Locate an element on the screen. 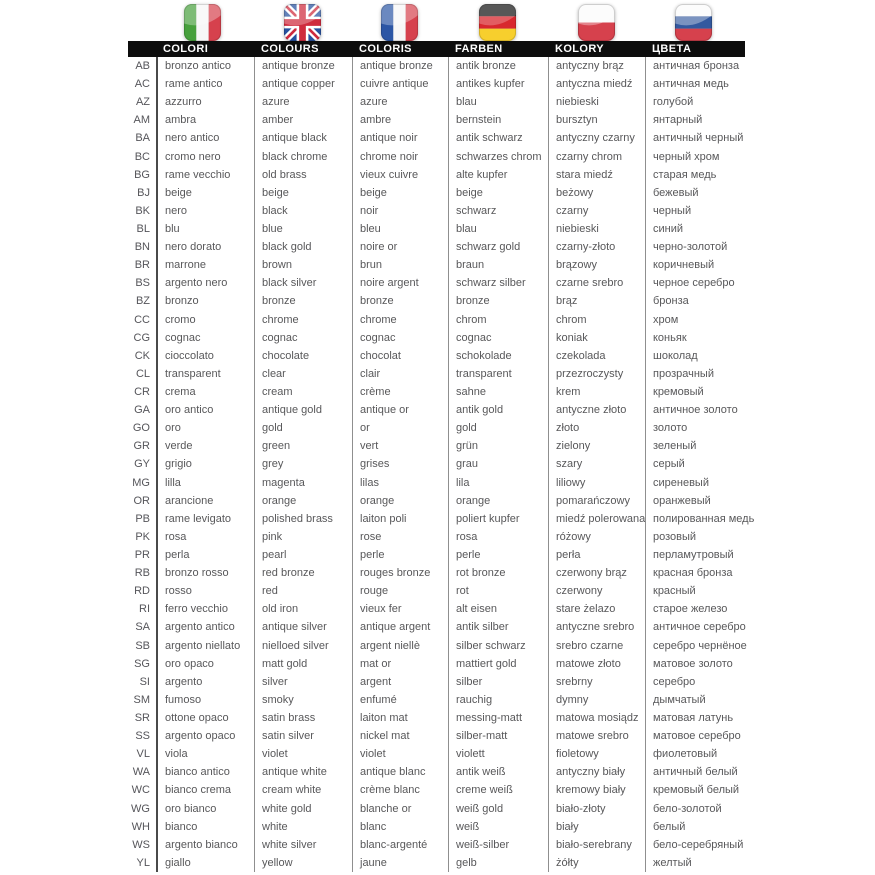 This screenshot has width=875, height=875. color-name-de: silber schwarz is located at coordinates (498, 645).